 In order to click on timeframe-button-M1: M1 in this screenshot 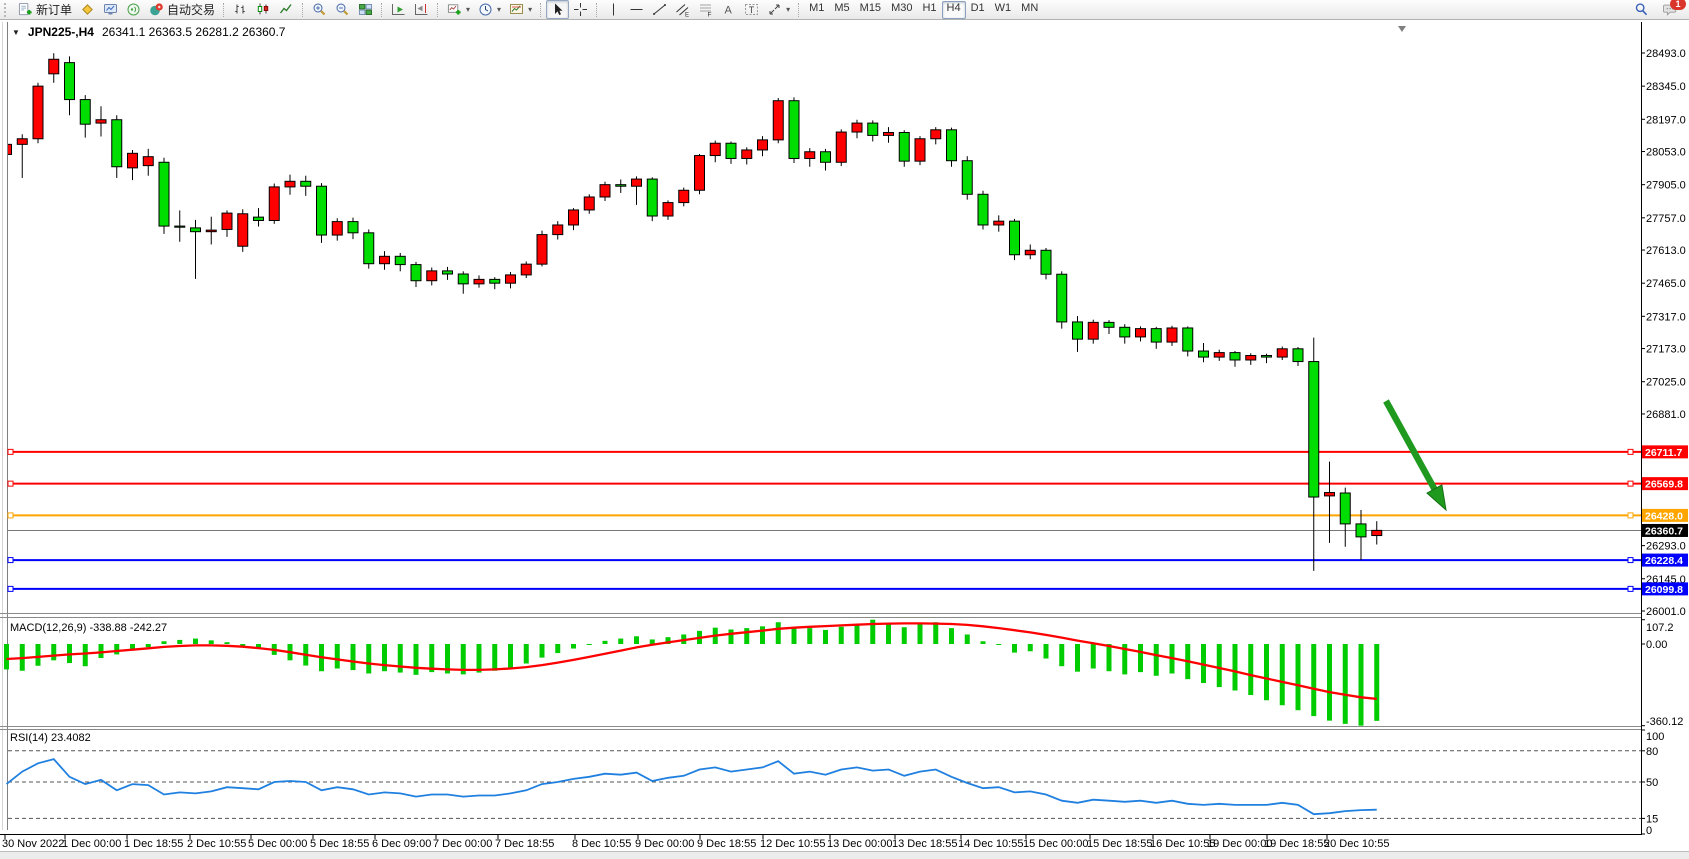, I will do `click(817, 7)`.